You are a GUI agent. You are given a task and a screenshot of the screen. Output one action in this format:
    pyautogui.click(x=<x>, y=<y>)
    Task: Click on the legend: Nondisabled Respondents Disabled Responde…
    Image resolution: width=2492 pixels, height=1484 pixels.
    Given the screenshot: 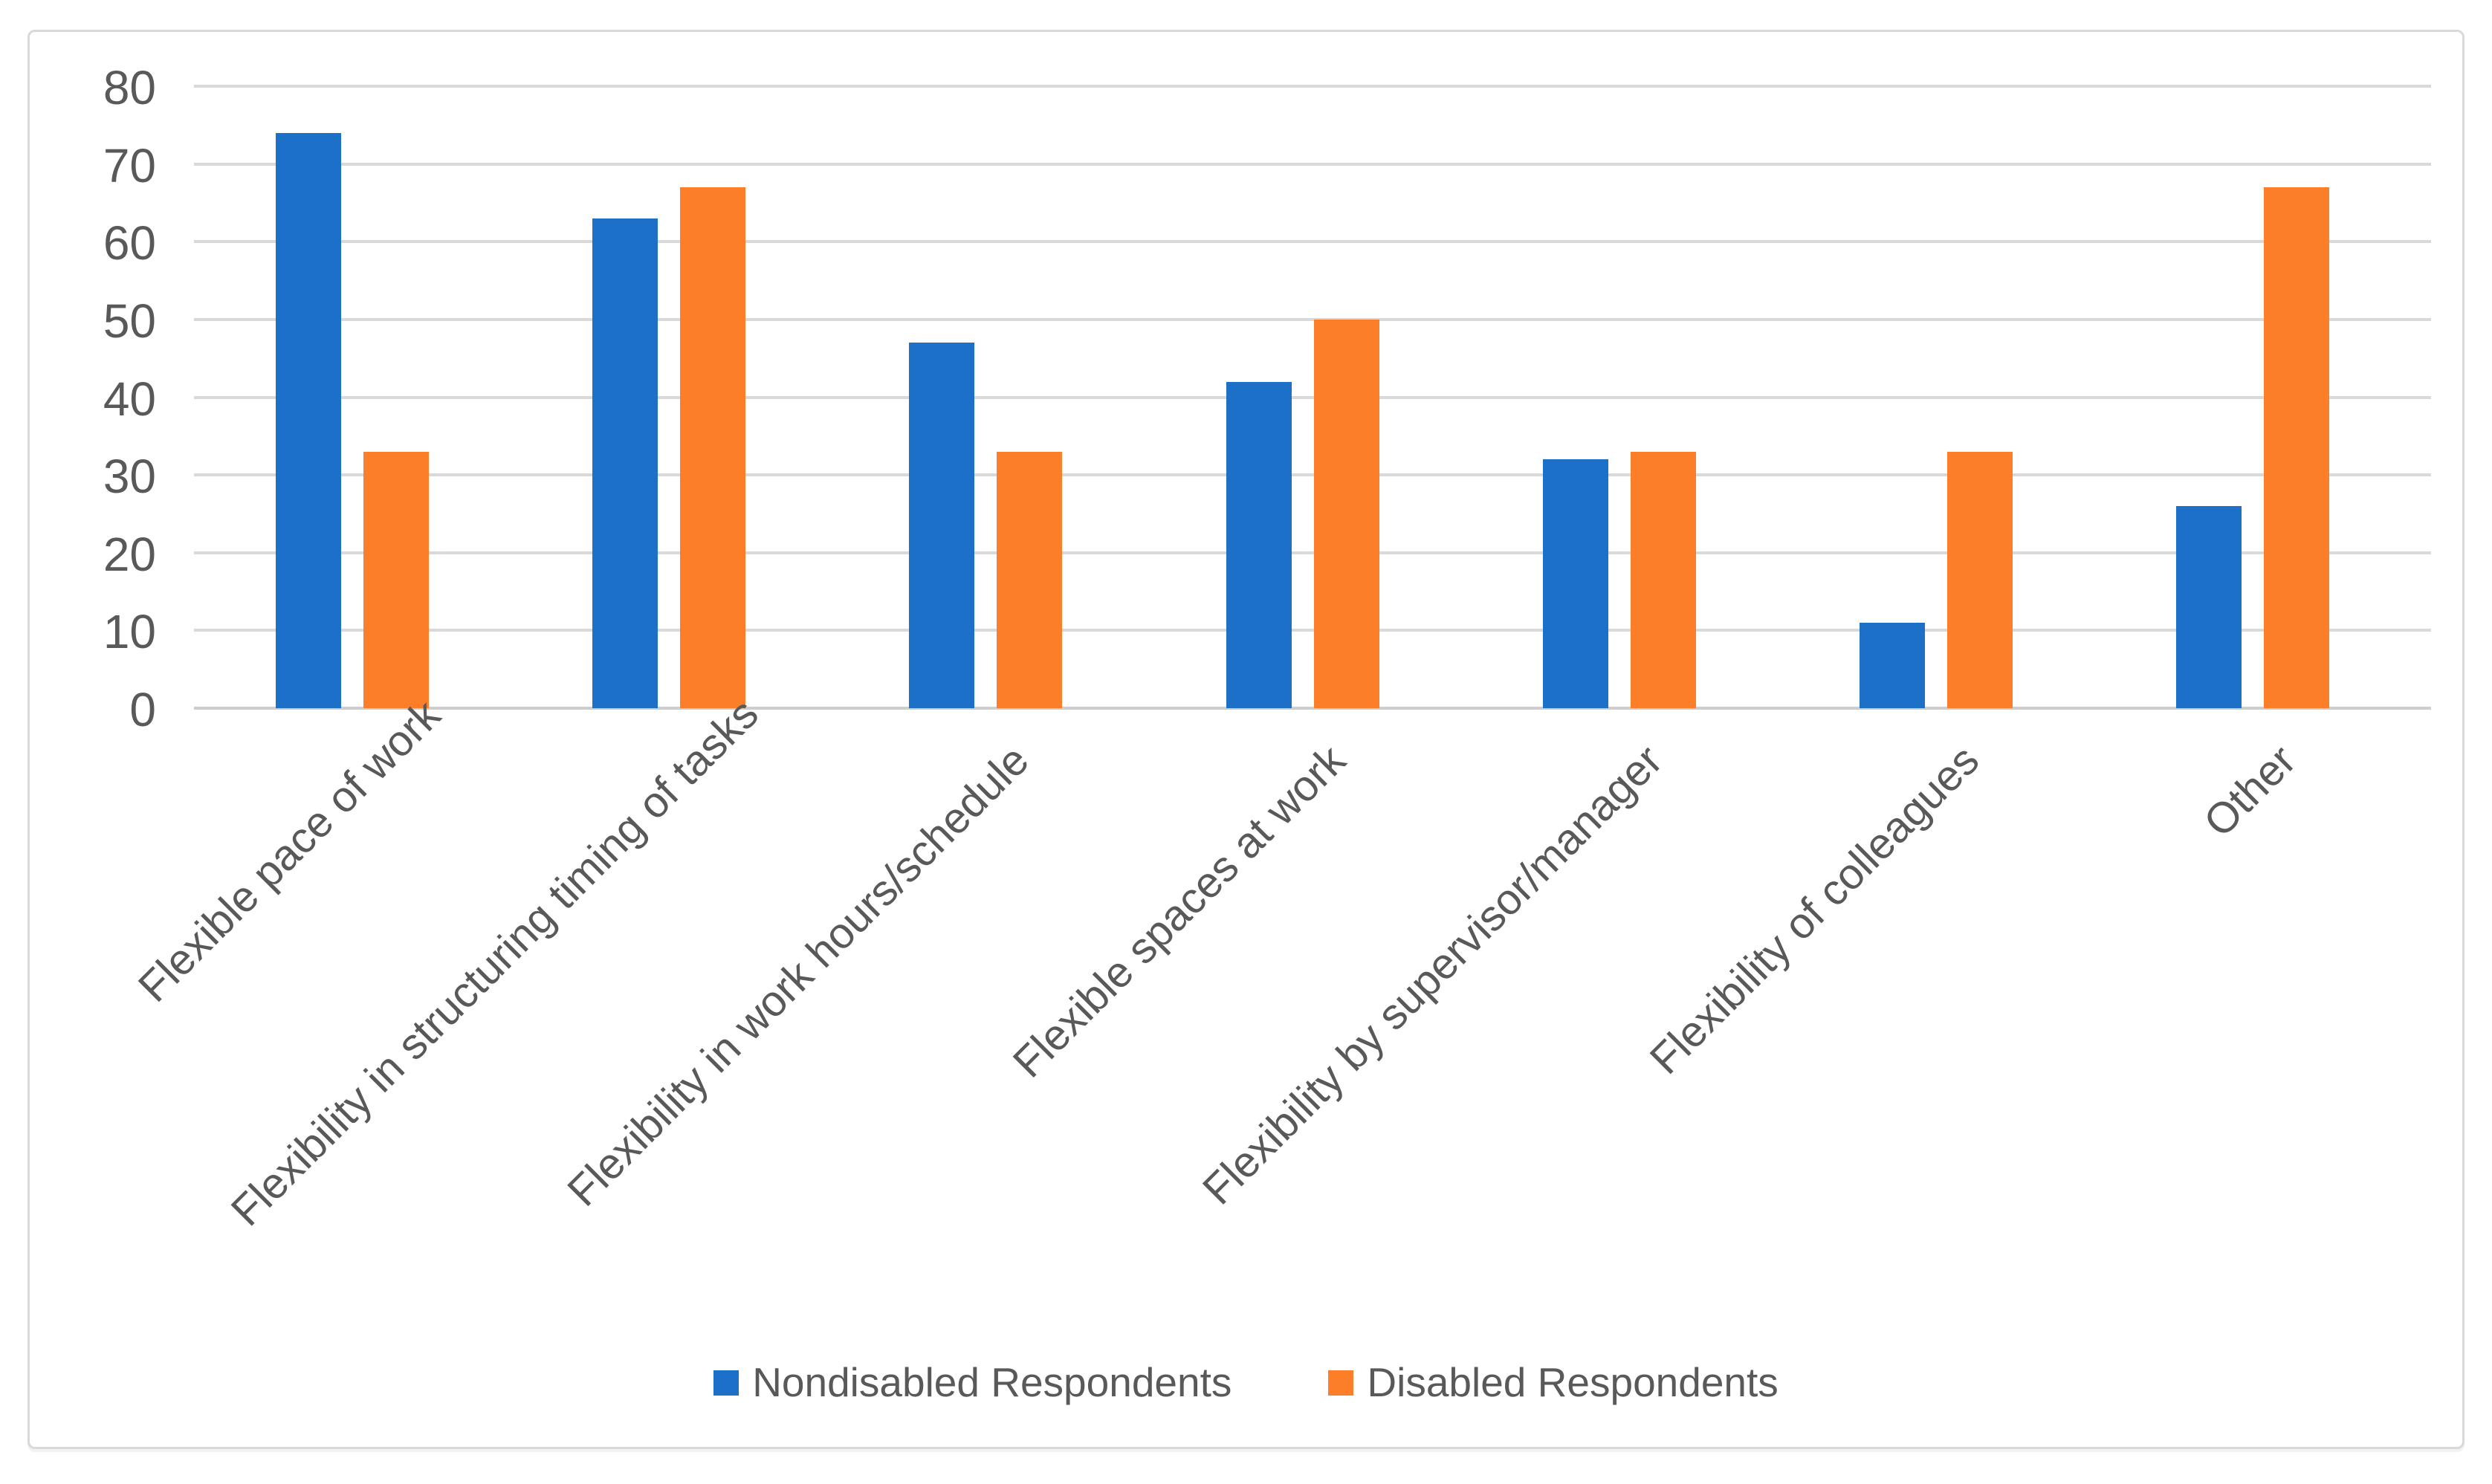 What is the action you would take?
    pyautogui.click(x=1246, y=1382)
    